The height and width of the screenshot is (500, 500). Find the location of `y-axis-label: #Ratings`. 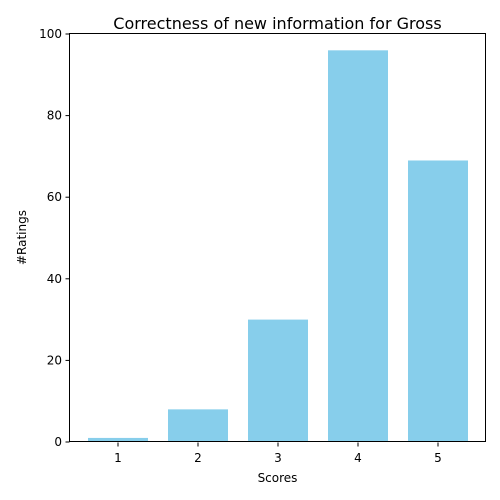

y-axis-label: #Ratings is located at coordinates (22, 237).